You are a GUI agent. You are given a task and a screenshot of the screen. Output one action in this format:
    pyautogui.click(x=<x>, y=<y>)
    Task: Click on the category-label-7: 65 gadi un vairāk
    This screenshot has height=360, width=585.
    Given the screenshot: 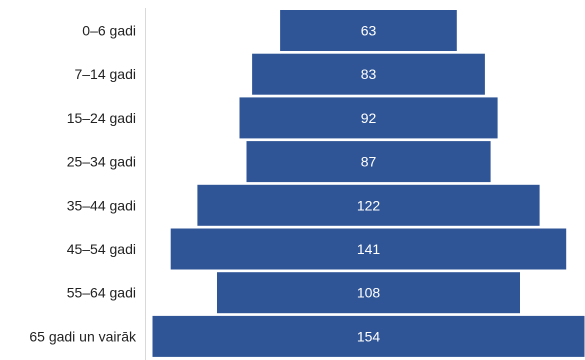 What is the action you would take?
    pyautogui.click(x=83, y=336)
    